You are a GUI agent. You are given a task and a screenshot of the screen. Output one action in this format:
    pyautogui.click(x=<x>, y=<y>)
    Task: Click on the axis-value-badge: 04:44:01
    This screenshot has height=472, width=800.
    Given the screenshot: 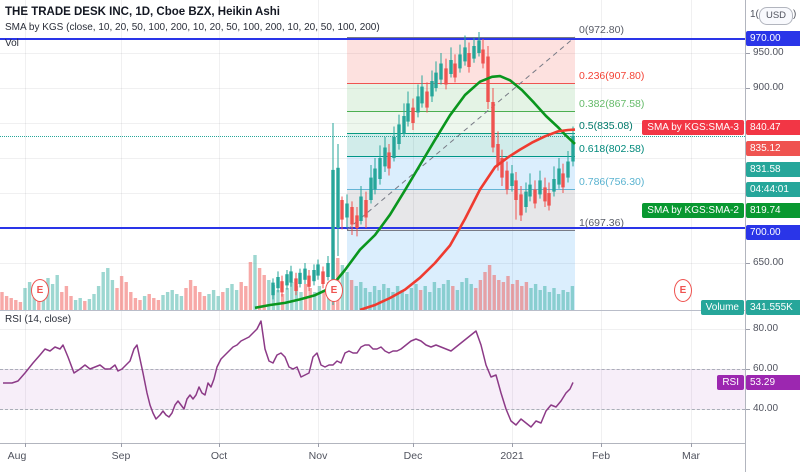 What is the action you would take?
    pyautogui.click(x=773, y=189)
    